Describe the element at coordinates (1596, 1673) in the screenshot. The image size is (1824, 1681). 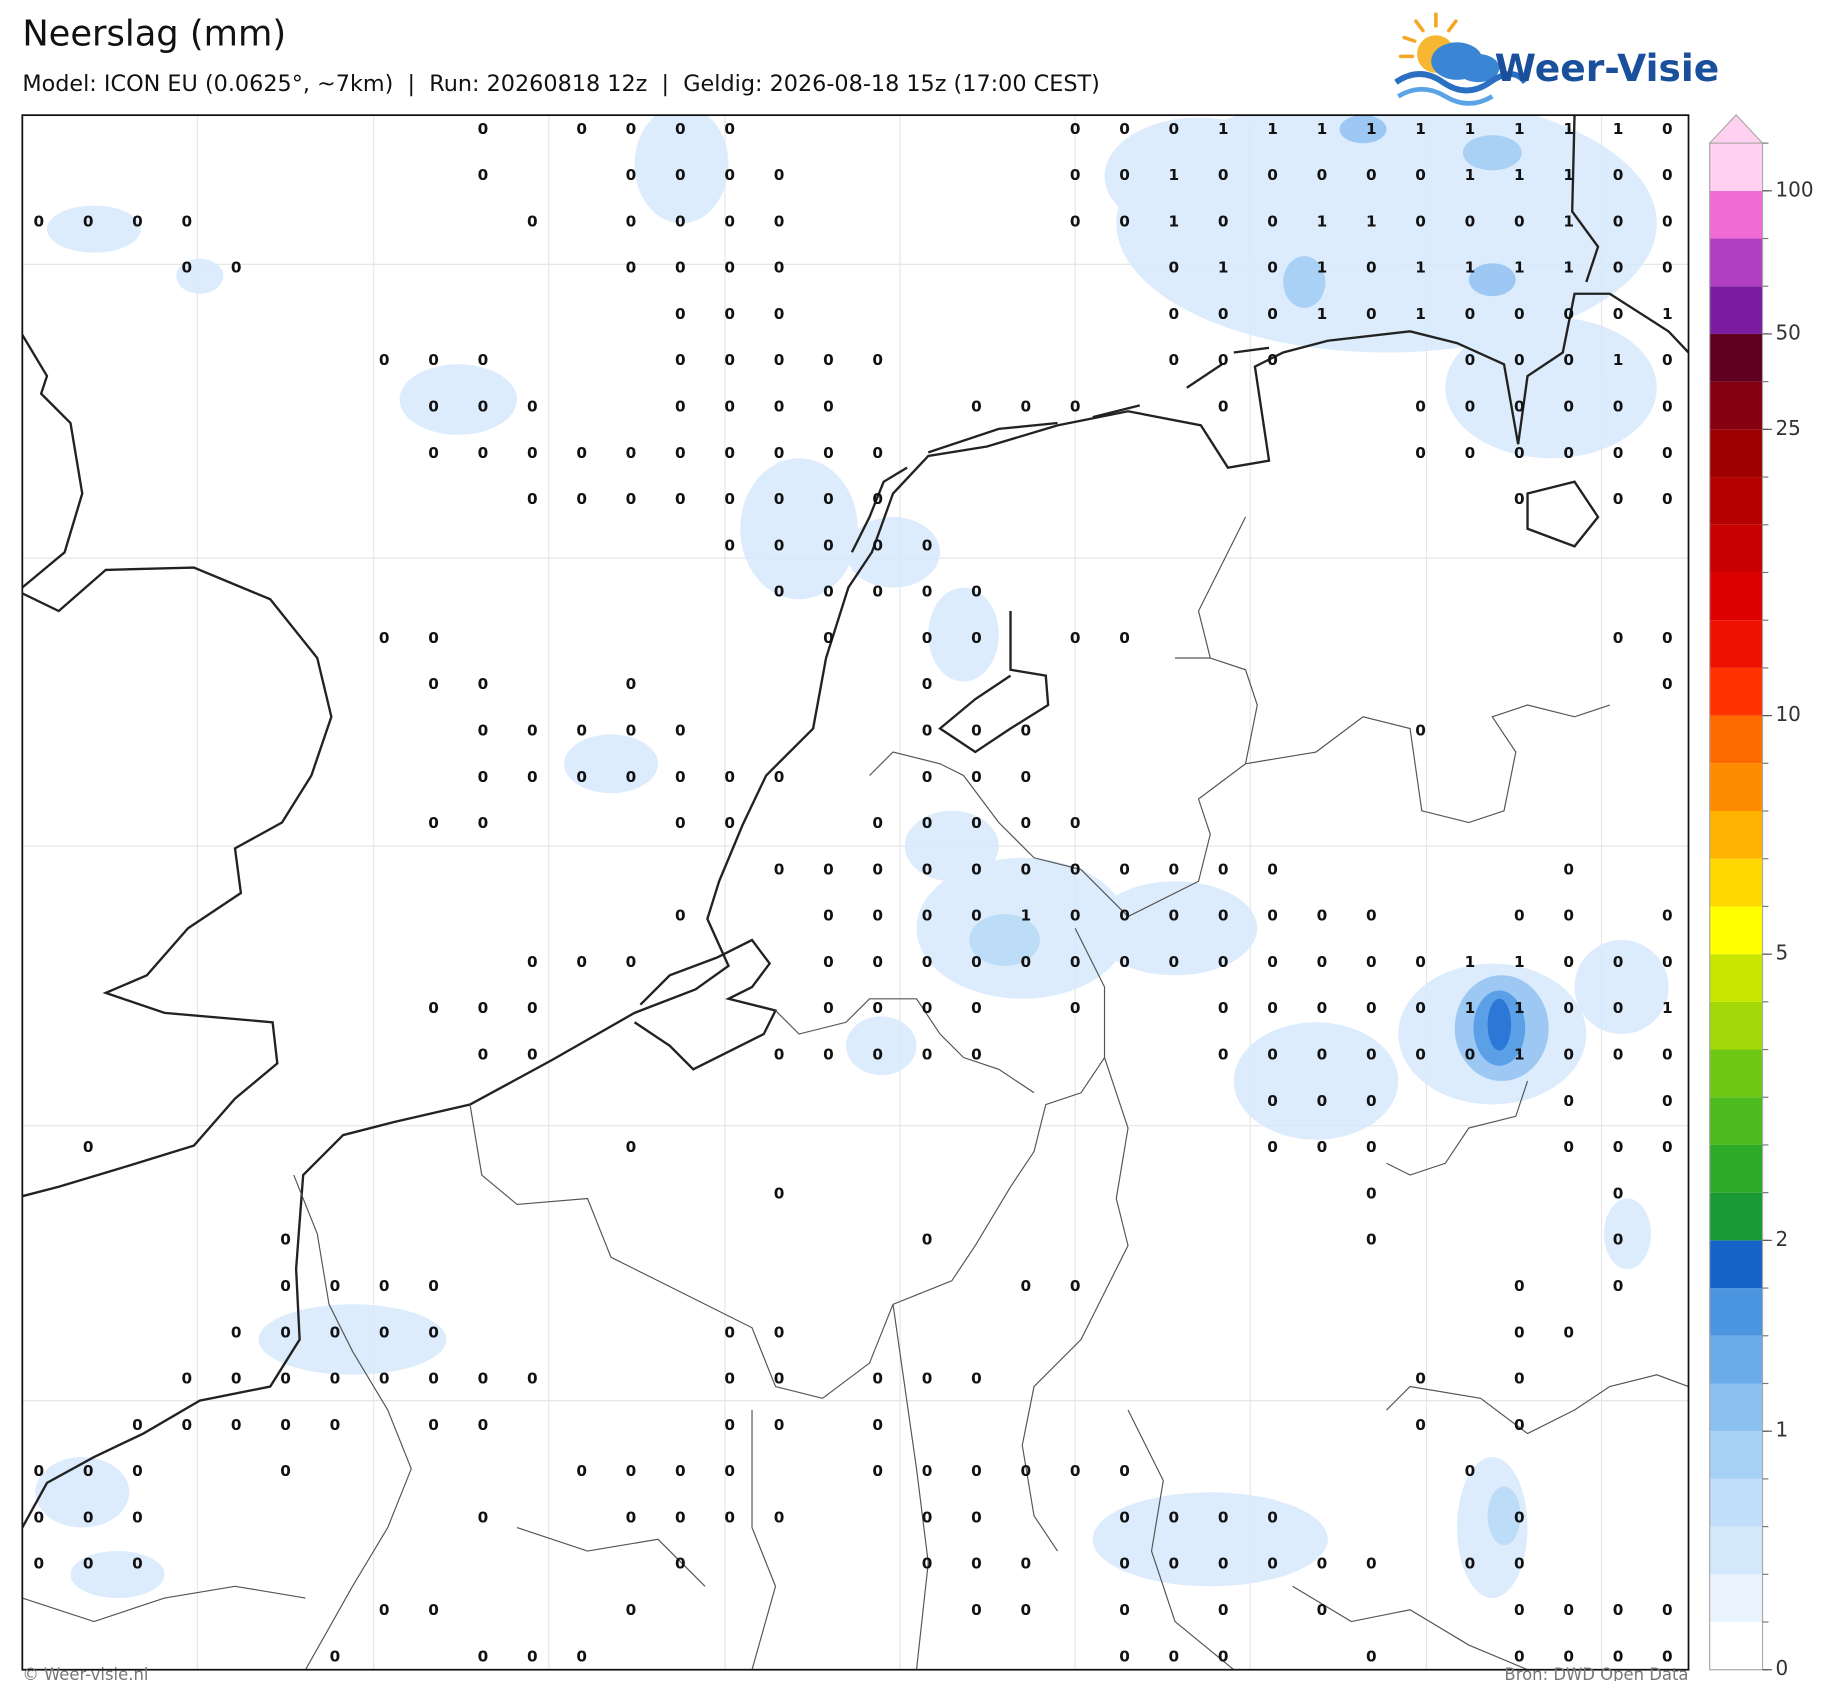
I see `source: Bron: DWD Open Data` at that location.